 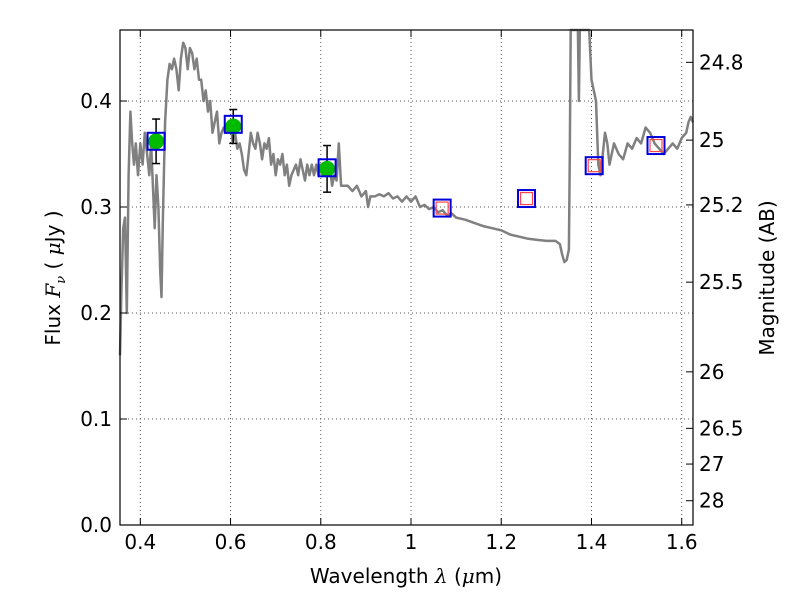 I want to click on y-tick-label: 0.1, so click(x=96, y=419).